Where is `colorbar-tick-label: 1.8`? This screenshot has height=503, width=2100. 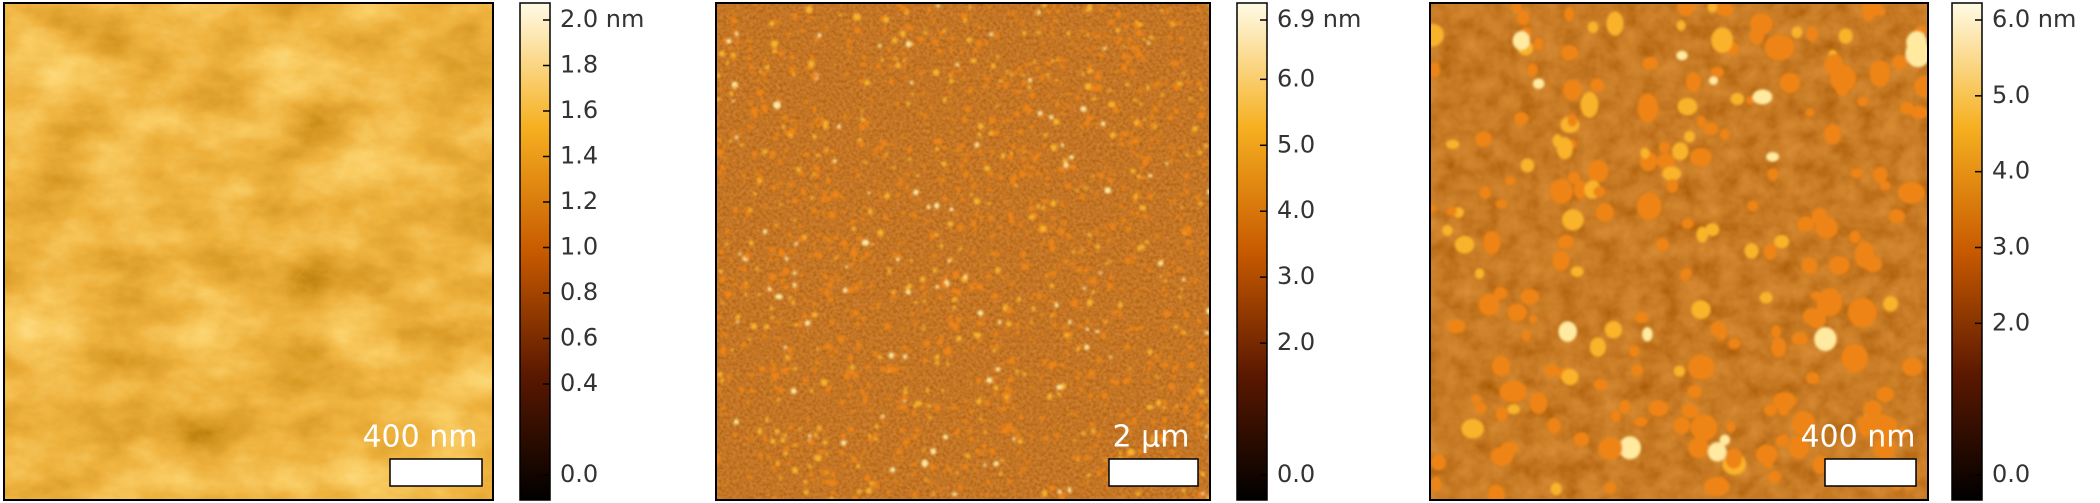 colorbar-tick-label: 1.8 is located at coordinates (579, 65).